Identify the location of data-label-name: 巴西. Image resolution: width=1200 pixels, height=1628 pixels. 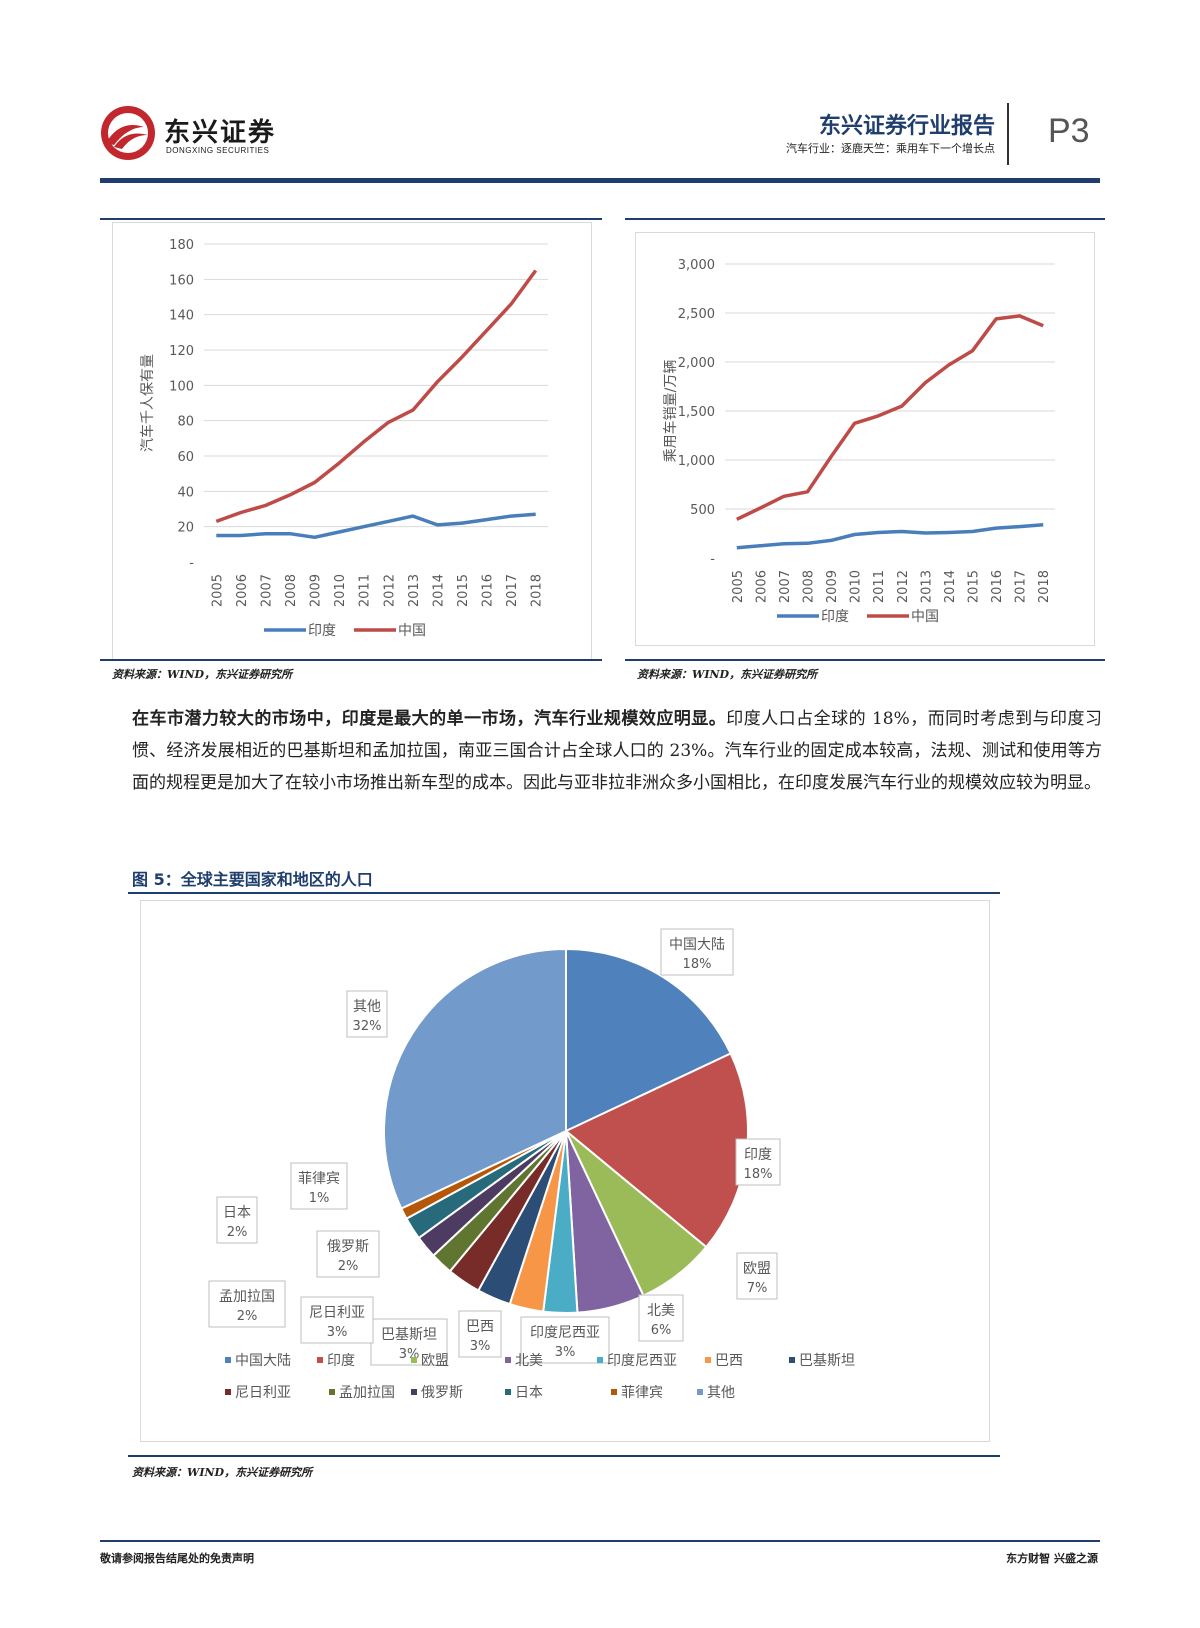
(480, 1327).